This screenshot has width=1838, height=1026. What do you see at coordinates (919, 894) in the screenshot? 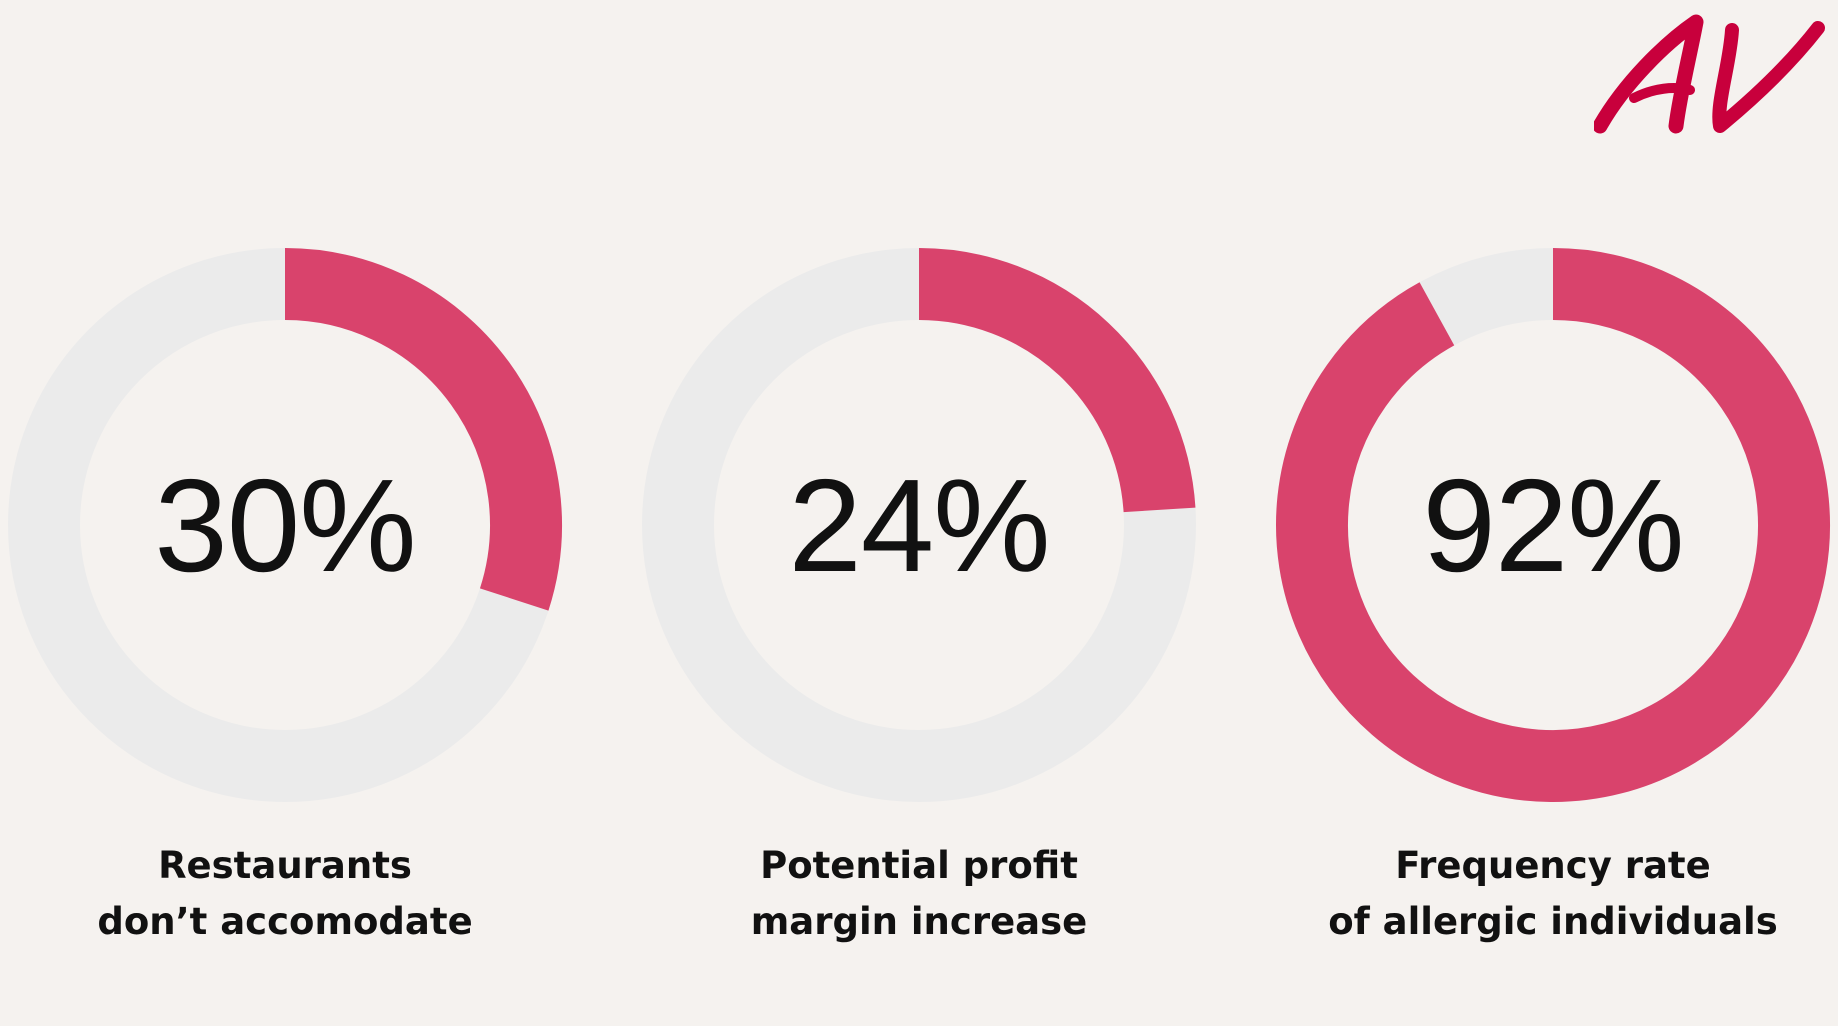
I see `donut-caption-profit-margin: Potential profit margin increase` at bounding box center [919, 894].